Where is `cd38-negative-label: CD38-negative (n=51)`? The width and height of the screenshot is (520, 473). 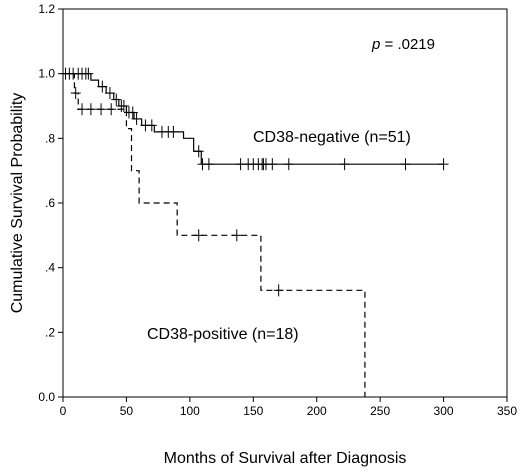
cd38-negative-label: CD38-negative (n=51) is located at coordinates (332, 137).